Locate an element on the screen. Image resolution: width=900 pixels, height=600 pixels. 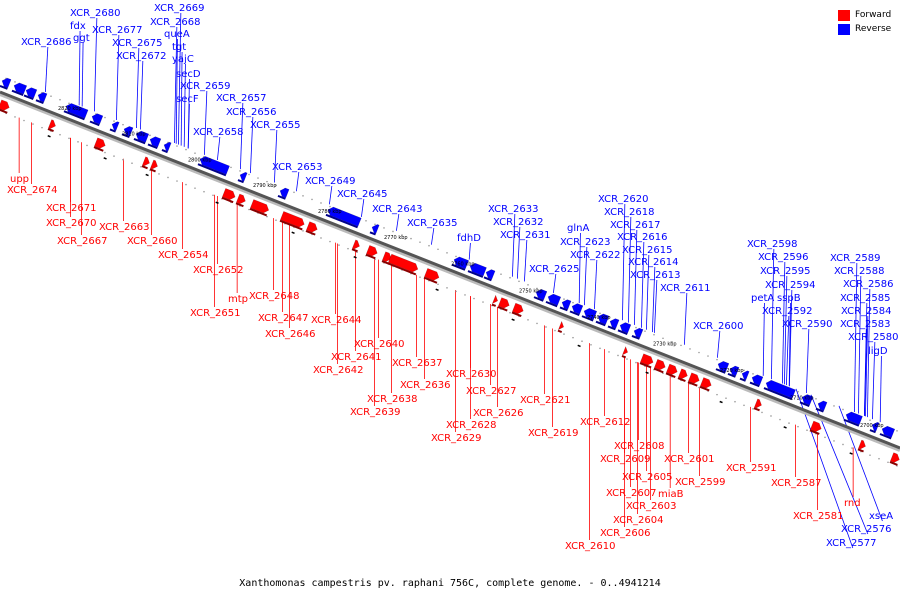
forward-gene-label: XCR_2670 is located at coordinates (71, 223).